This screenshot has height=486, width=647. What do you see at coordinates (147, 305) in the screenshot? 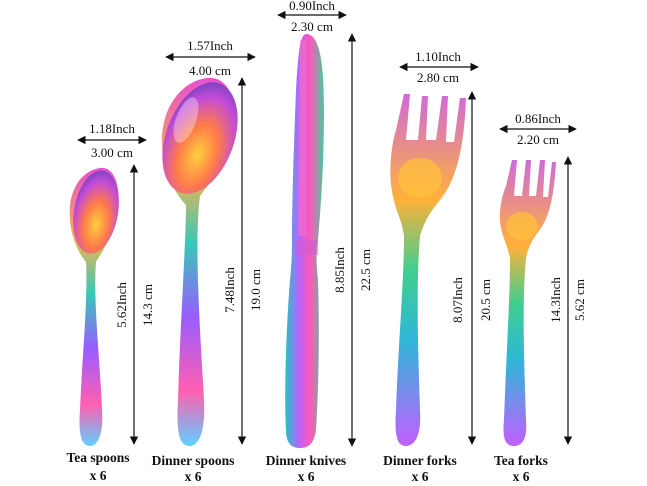
I see `tea-spoon-length-cm: 14.3 cm` at bounding box center [147, 305].